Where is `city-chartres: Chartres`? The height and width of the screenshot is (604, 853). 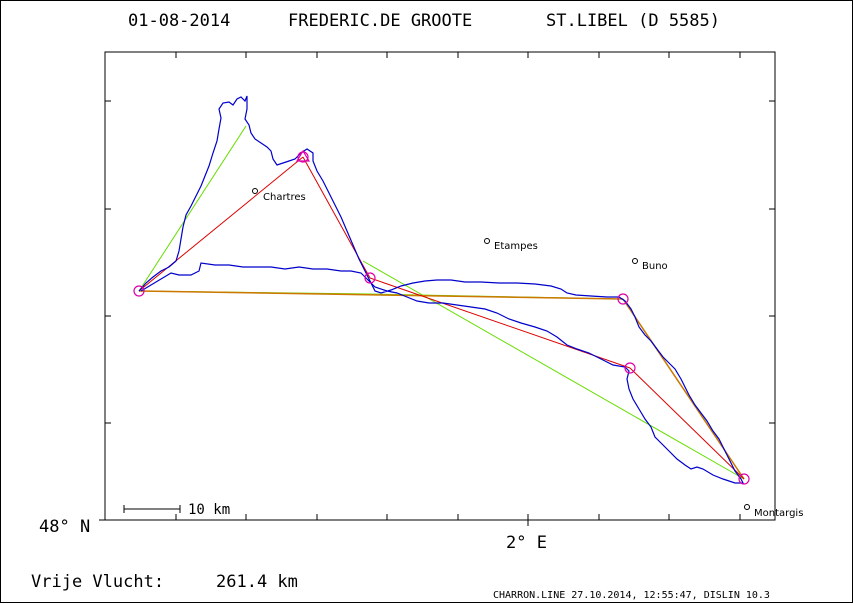
city-chartres: Chartres is located at coordinates (279, 195).